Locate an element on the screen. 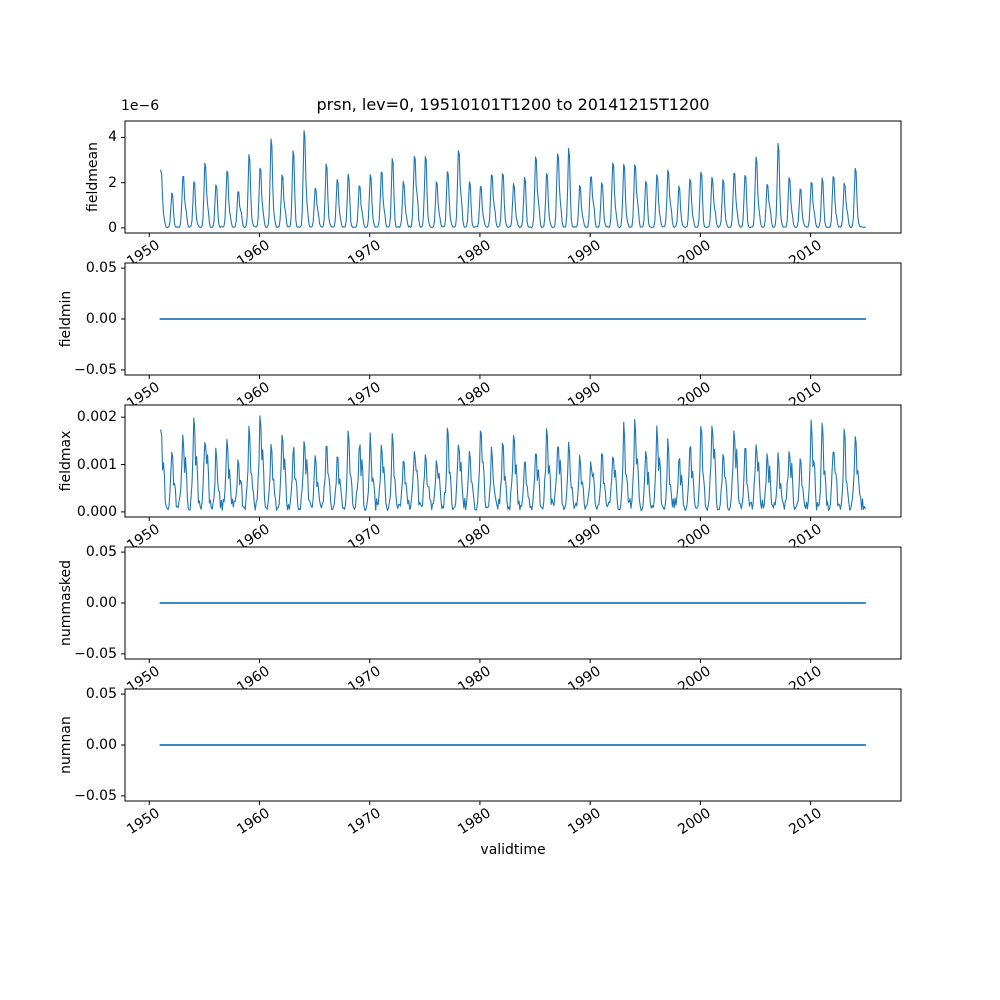 Image resolution: width=1000 pixels, height=1000 pixels. ylabel-fieldmean: fieldmean is located at coordinates (93, 177).